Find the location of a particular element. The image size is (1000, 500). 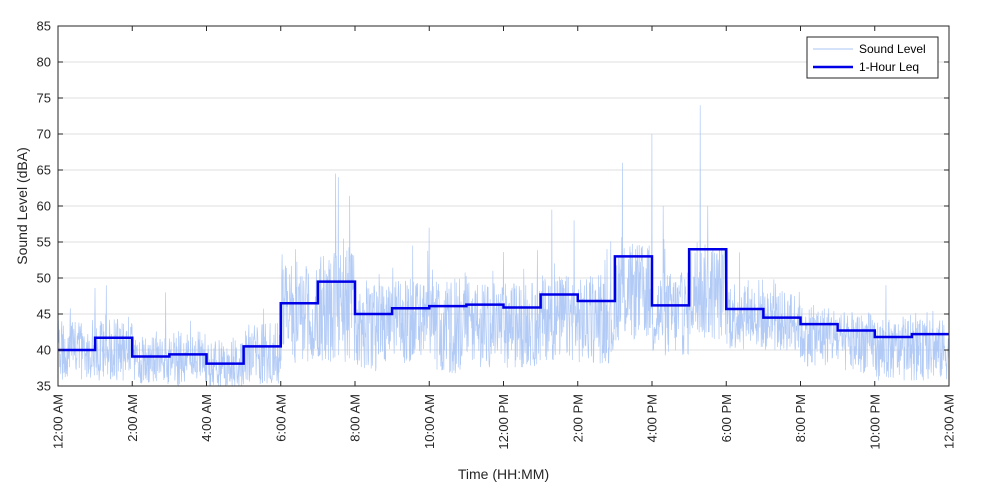

x-tick-label: 10:00 AM is located at coordinates (429, 421).